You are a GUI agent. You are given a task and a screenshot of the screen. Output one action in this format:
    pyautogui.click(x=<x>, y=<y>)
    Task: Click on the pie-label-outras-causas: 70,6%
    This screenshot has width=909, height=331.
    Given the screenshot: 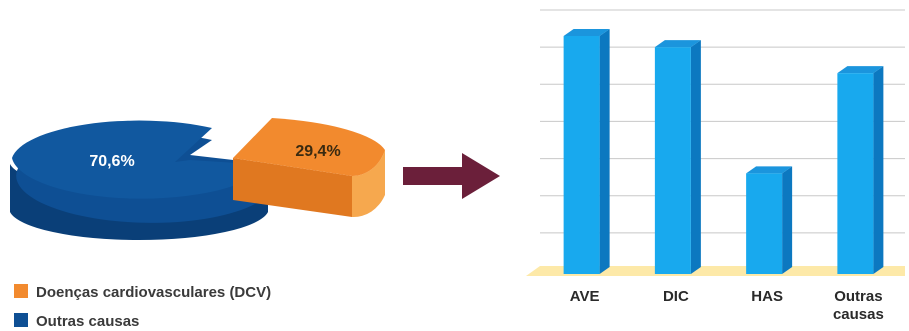 What is the action you would take?
    pyautogui.click(x=111, y=161)
    